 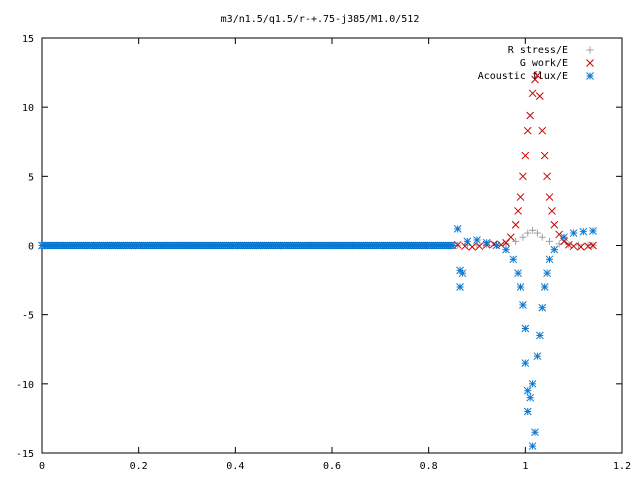 What do you see at coordinates (525, 466) in the screenshot?
I see `x-tick-label: 1` at bounding box center [525, 466].